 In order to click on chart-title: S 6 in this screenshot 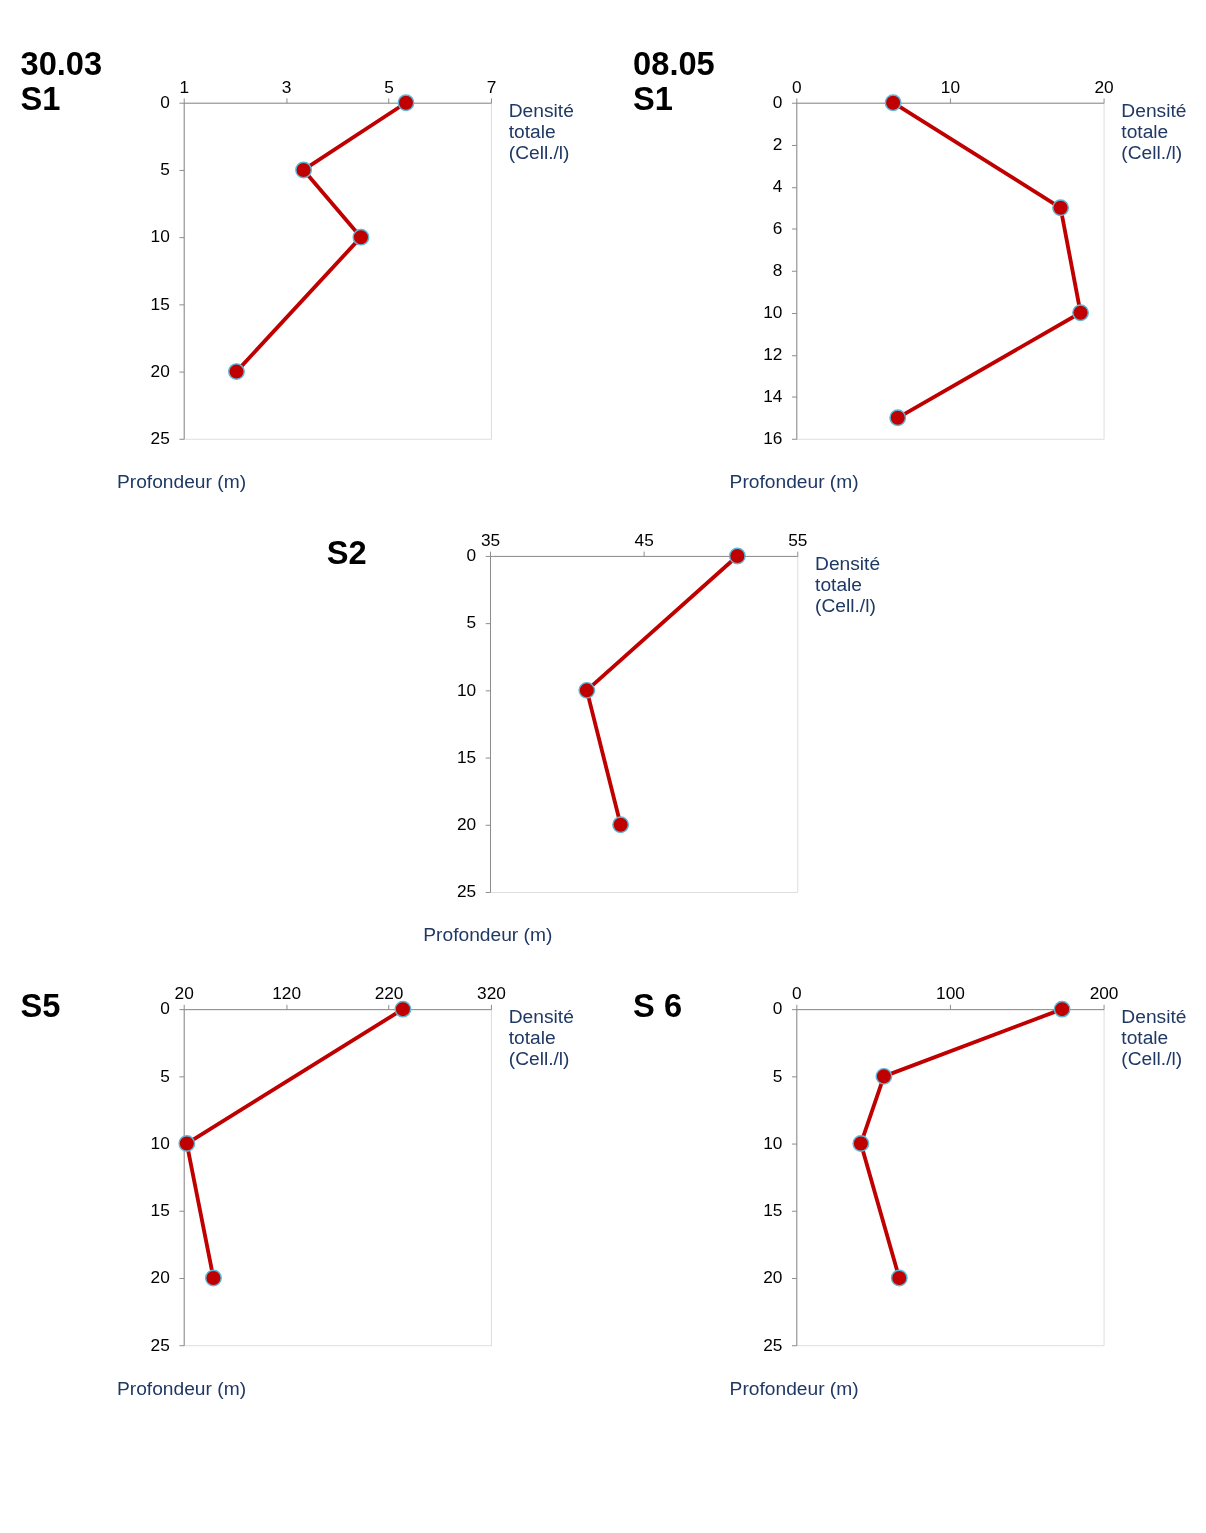, I will do `click(658, 1005)`.